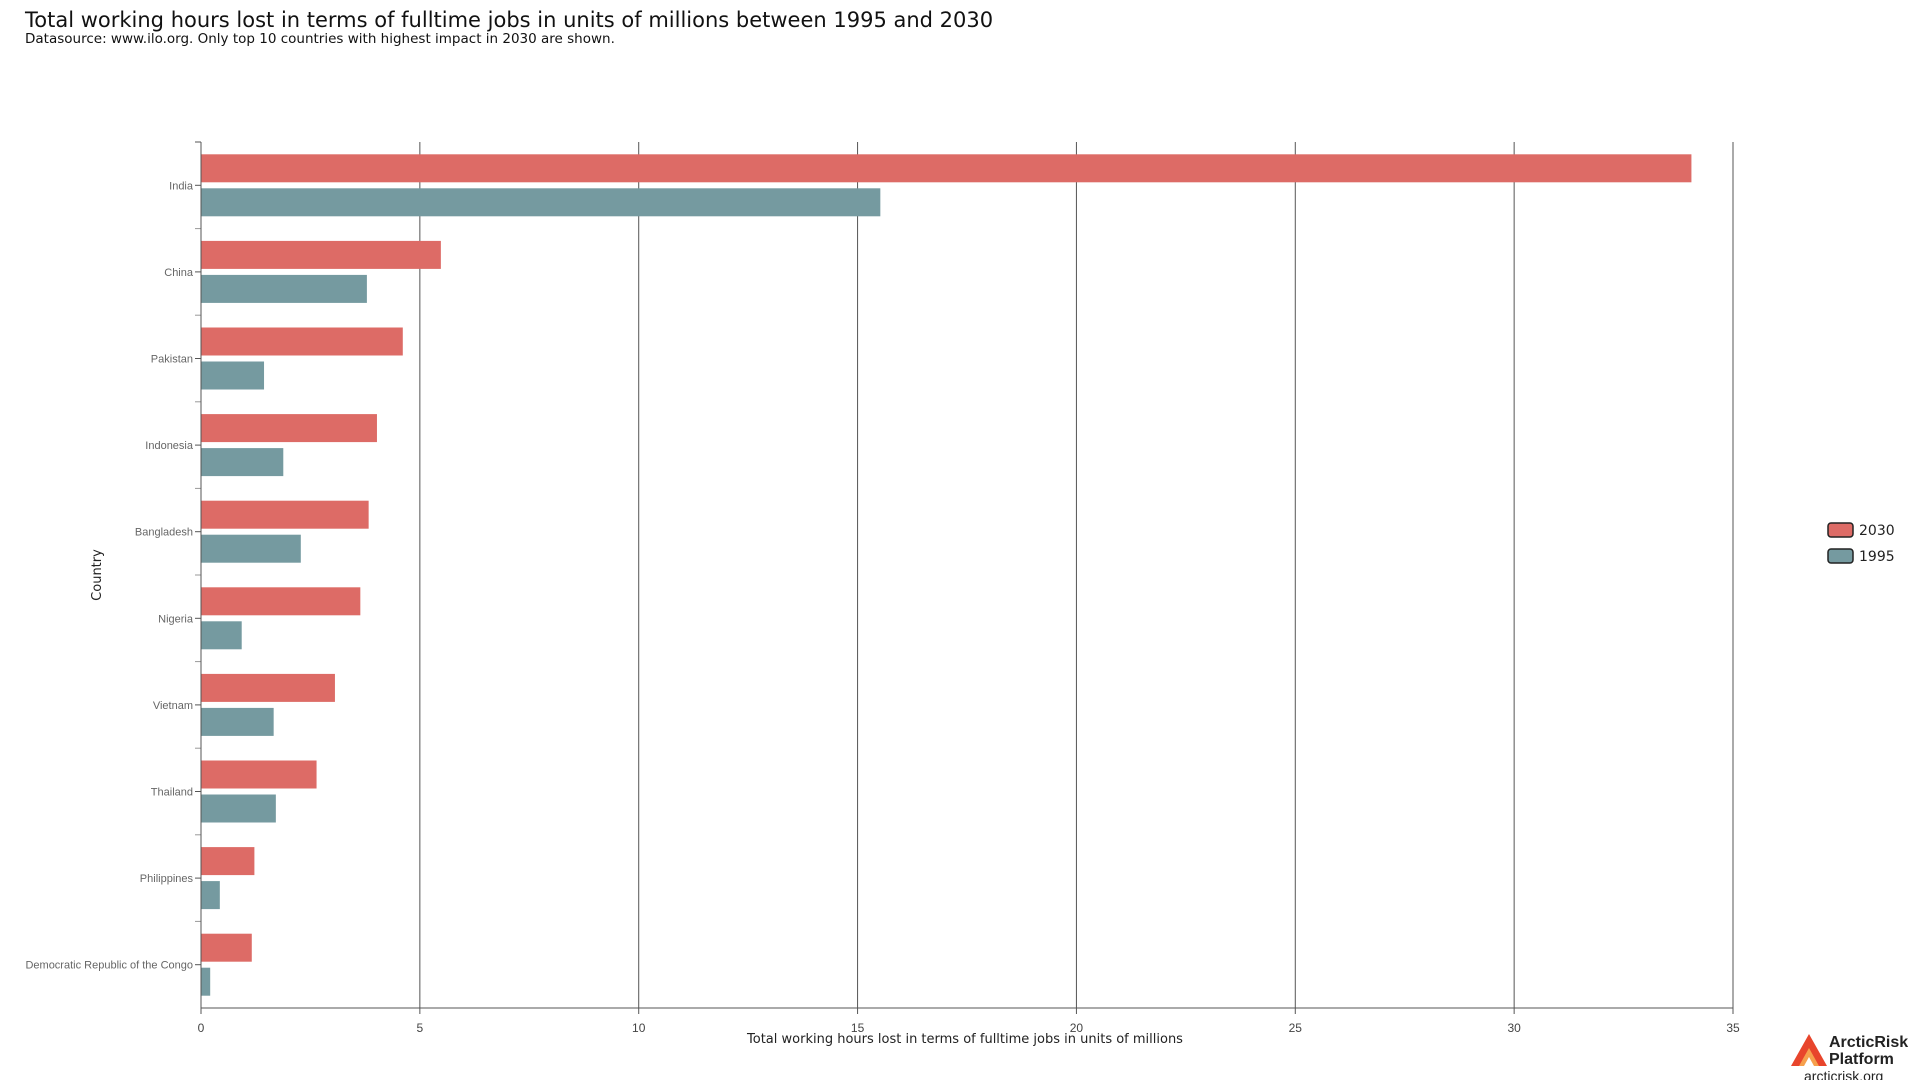 Image resolution: width=1920 pixels, height=1080 pixels. I want to click on x-tick-label: 15, so click(858, 1028).